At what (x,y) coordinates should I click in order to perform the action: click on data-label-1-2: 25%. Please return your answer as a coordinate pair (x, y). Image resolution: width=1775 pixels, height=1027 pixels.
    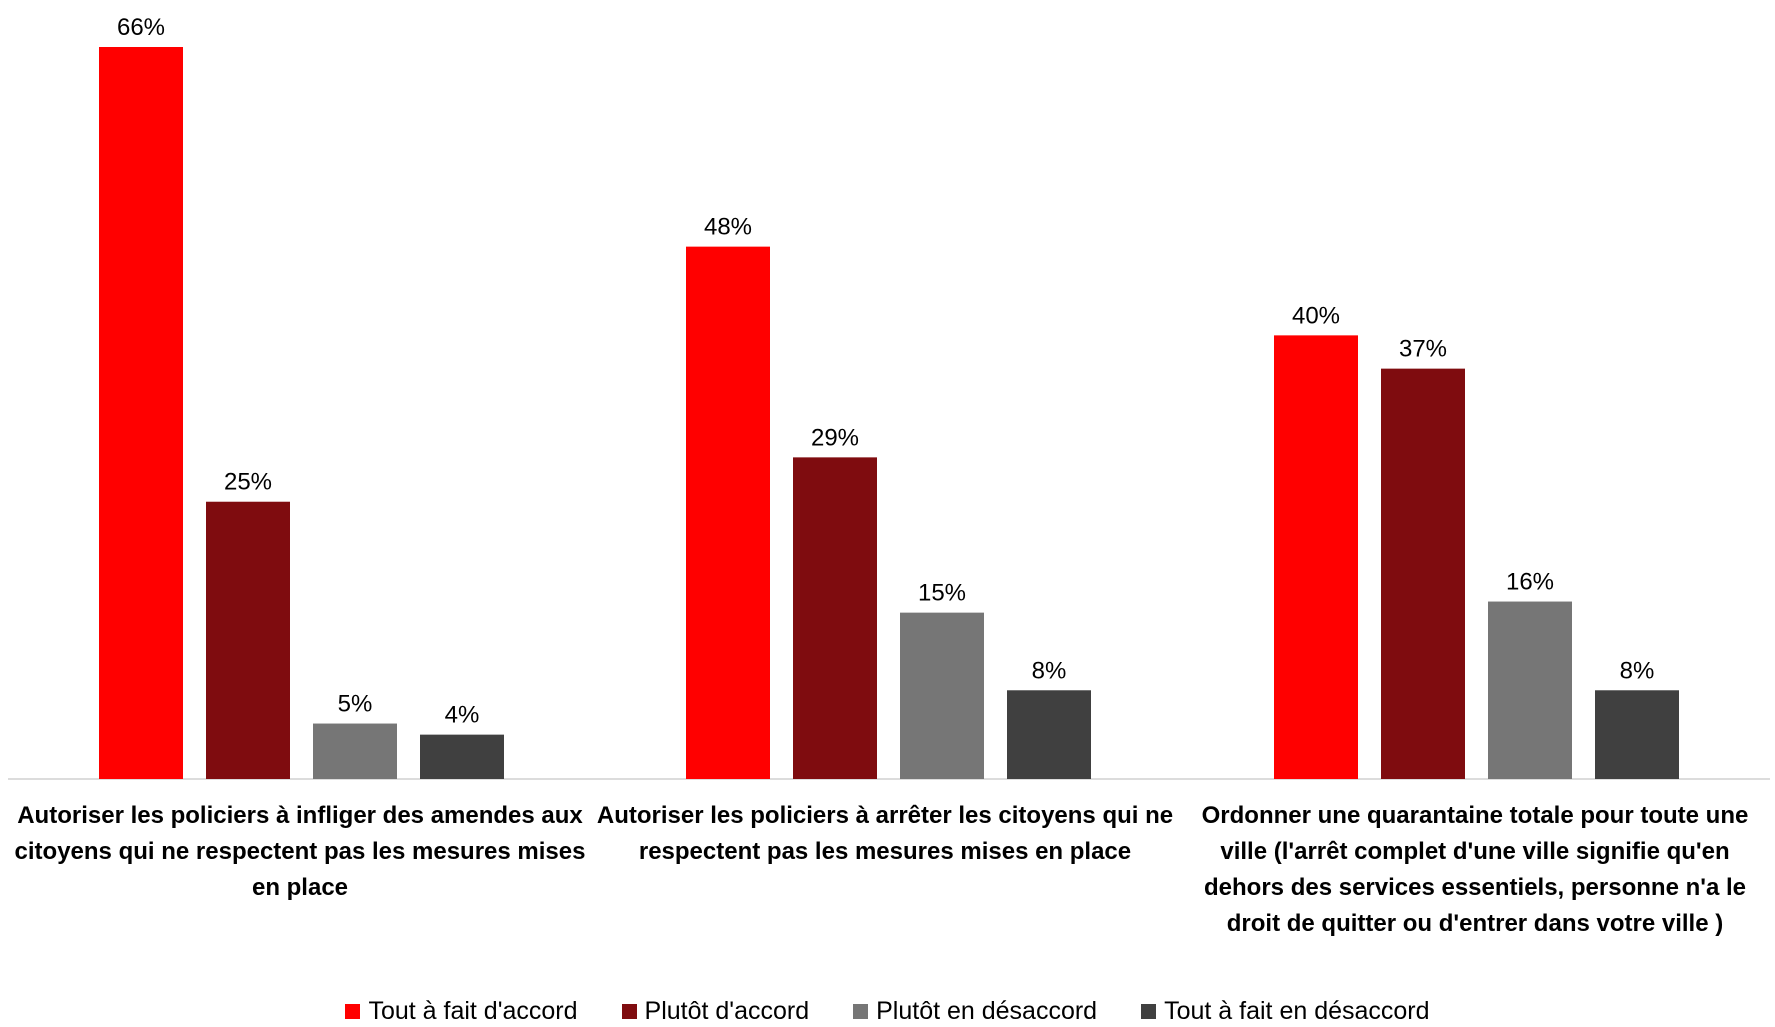
    Looking at the image, I should click on (248, 482).